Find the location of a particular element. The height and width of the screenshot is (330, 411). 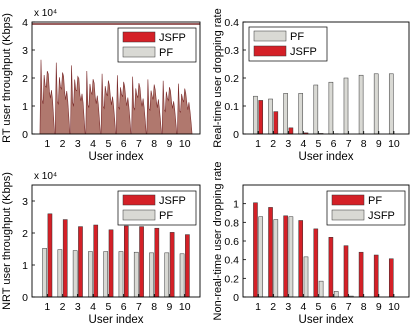

y-tick-label: 0.2 is located at coordinates (231, 79).